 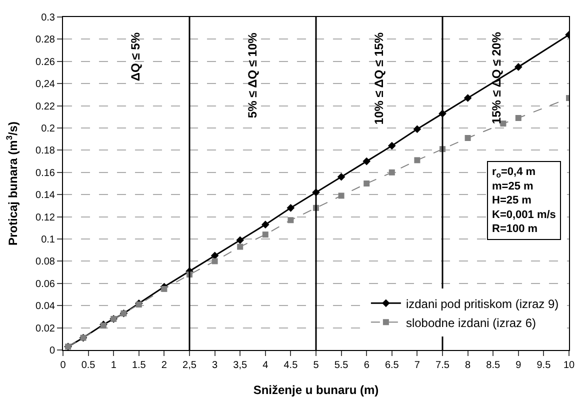 I want to click on x-tick-label: 1.5, so click(x=139, y=365).